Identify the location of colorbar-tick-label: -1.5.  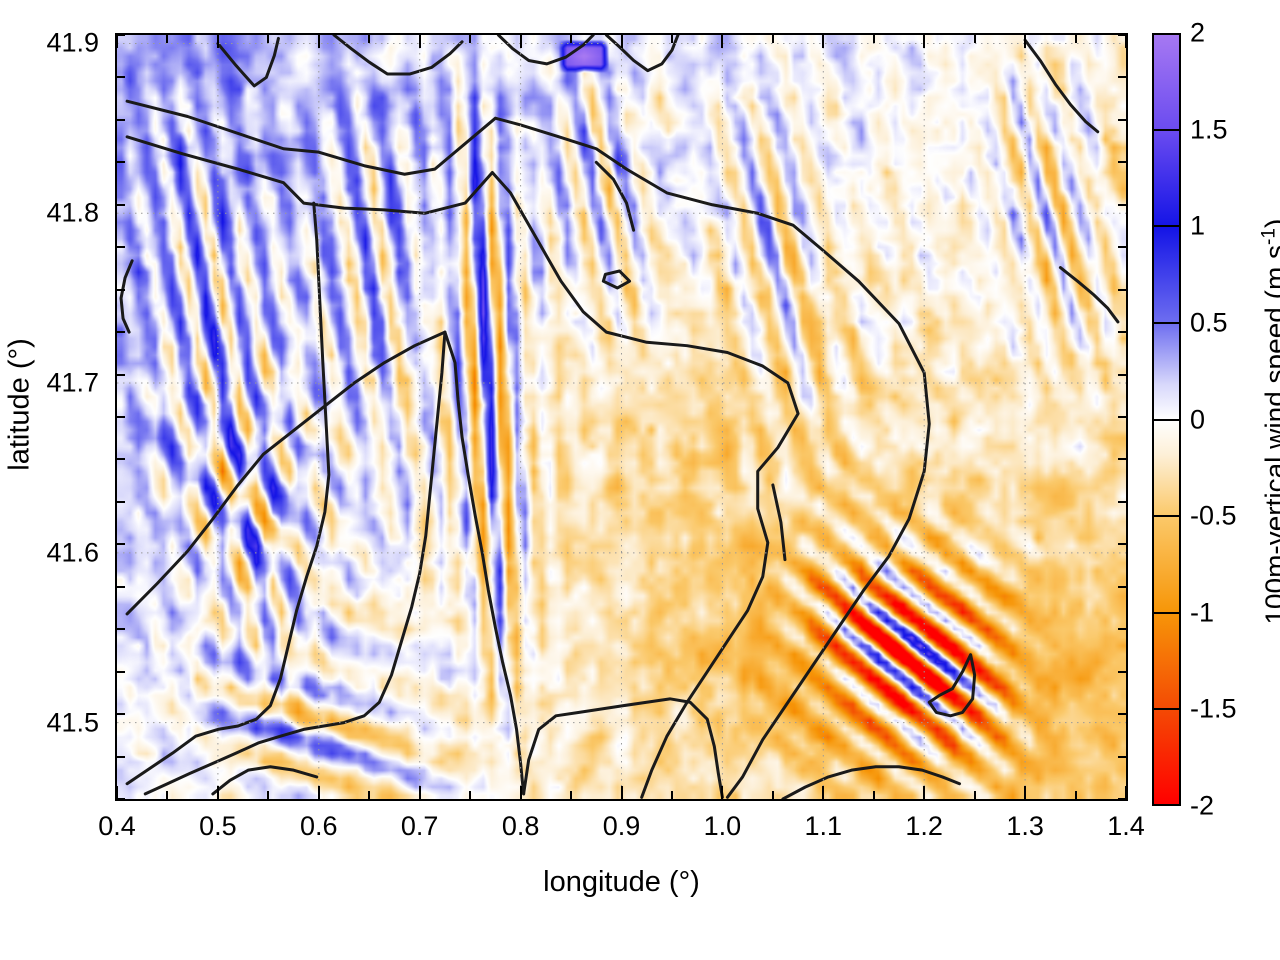
(1213, 708).